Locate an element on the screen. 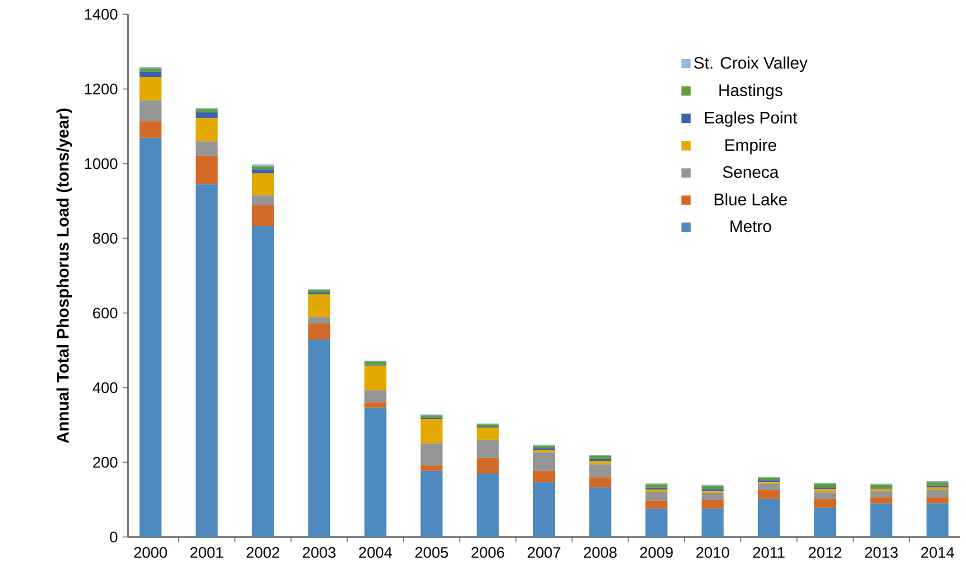  x-tick-label: 2002 is located at coordinates (263, 552).